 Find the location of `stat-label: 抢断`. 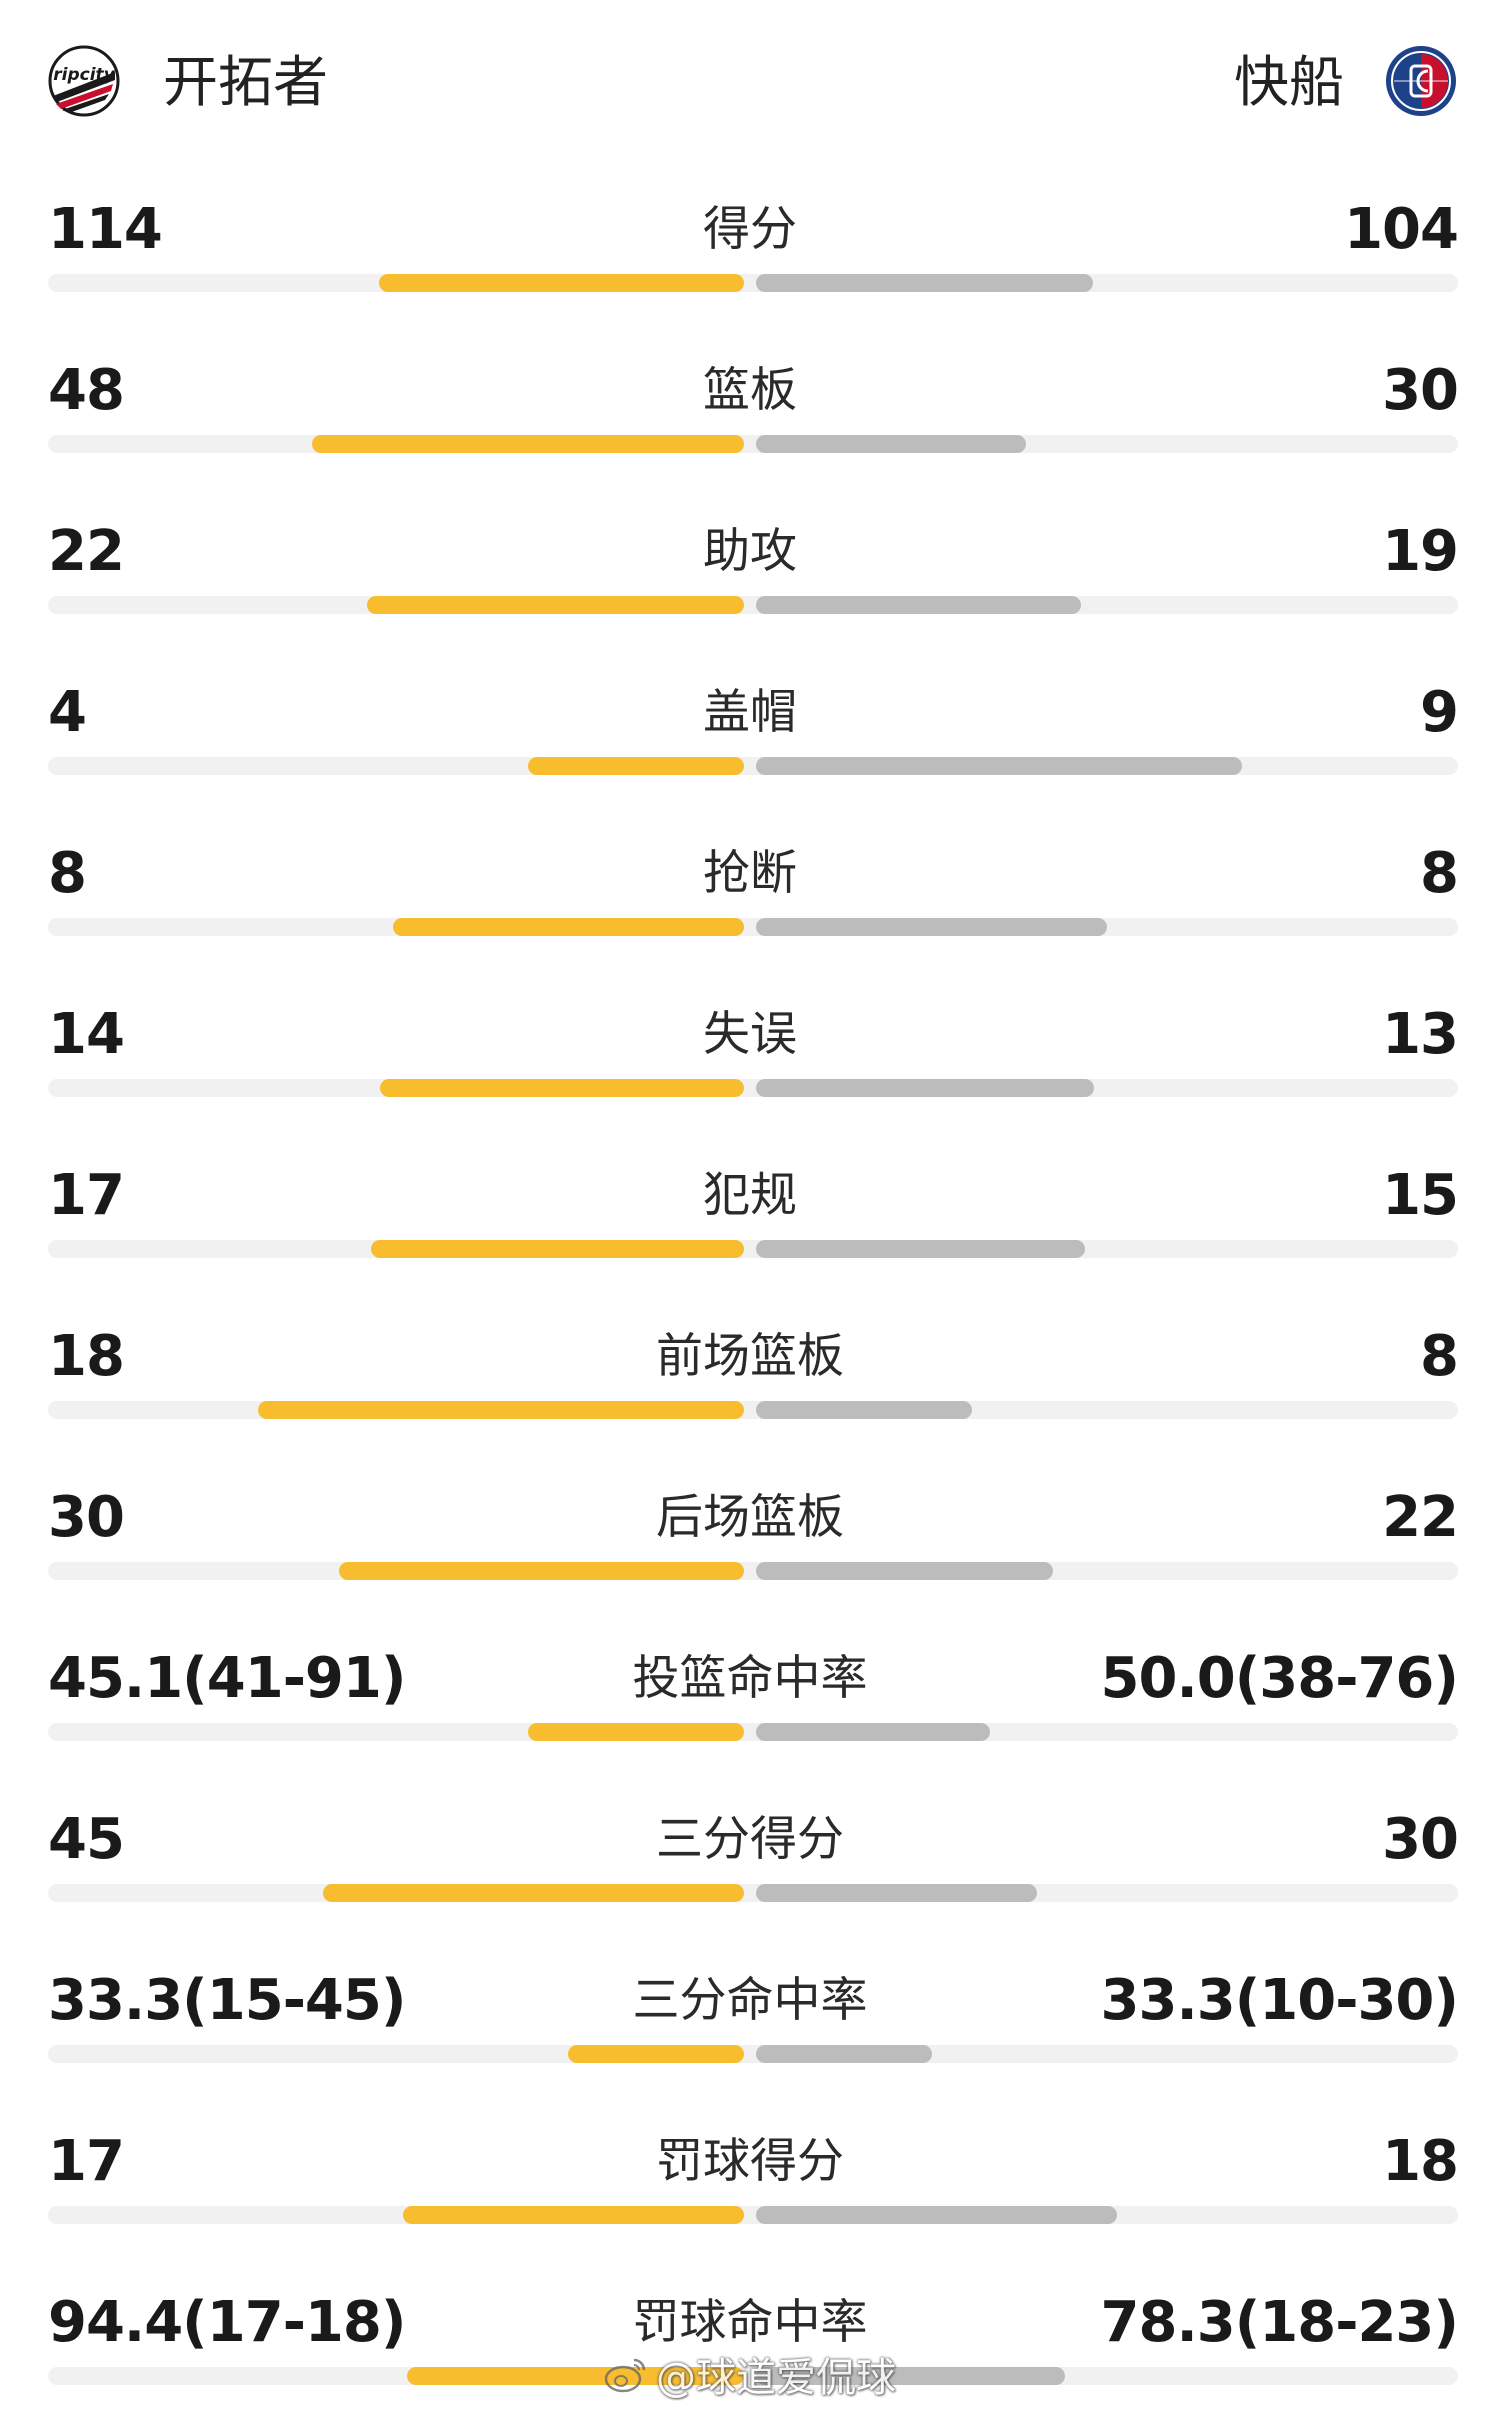

stat-label: 抢断 is located at coordinates (750, 873).